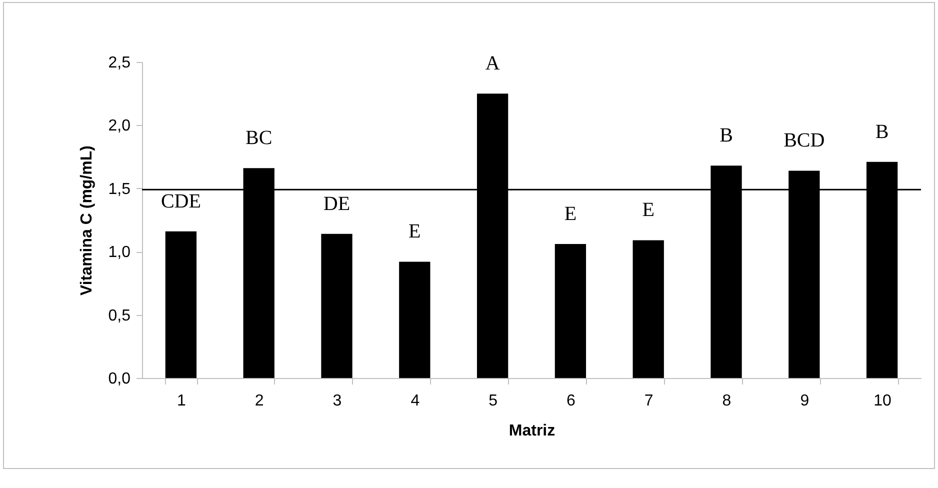  Describe the element at coordinates (492, 63) in the screenshot. I see `annotation: A` at that location.